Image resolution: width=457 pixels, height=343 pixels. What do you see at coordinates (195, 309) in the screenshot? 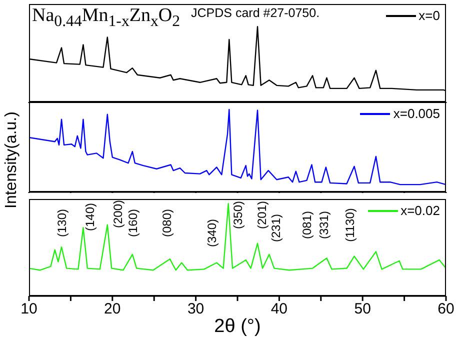
I see `x-tick-label: 30` at bounding box center [195, 309].